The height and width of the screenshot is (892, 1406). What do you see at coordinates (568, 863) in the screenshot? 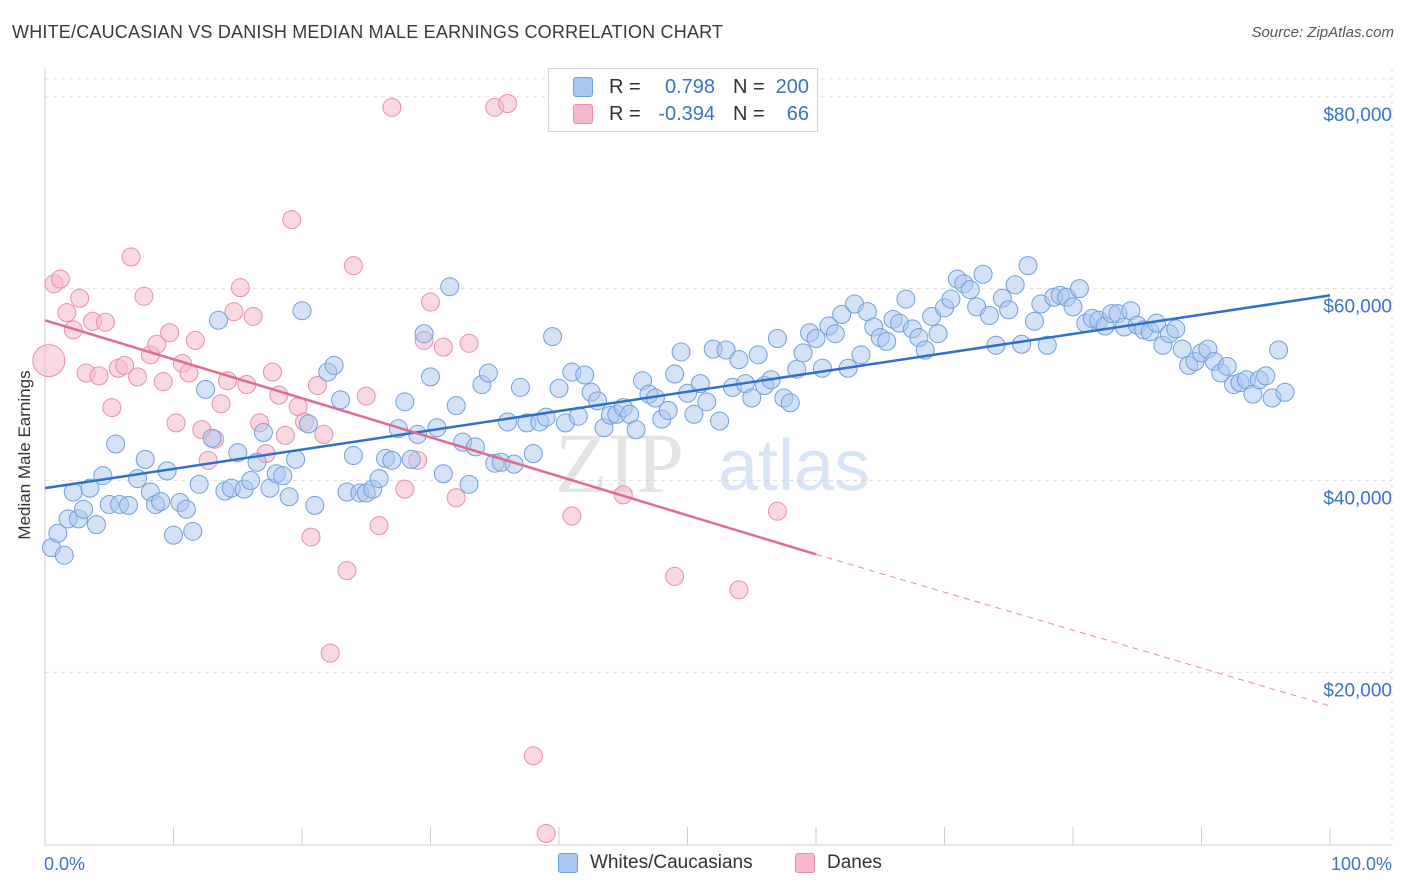
I see `series-swatch-whites` at bounding box center [568, 863].